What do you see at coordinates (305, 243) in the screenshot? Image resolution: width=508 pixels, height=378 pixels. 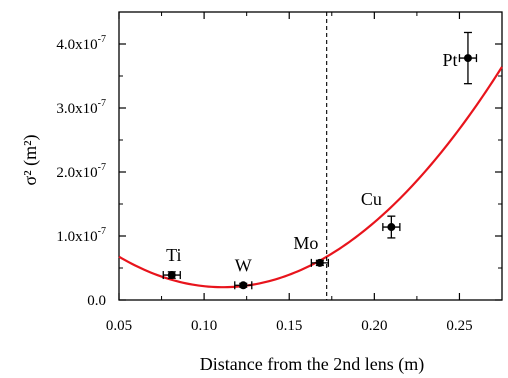 I see `data-label: Mo` at bounding box center [305, 243].